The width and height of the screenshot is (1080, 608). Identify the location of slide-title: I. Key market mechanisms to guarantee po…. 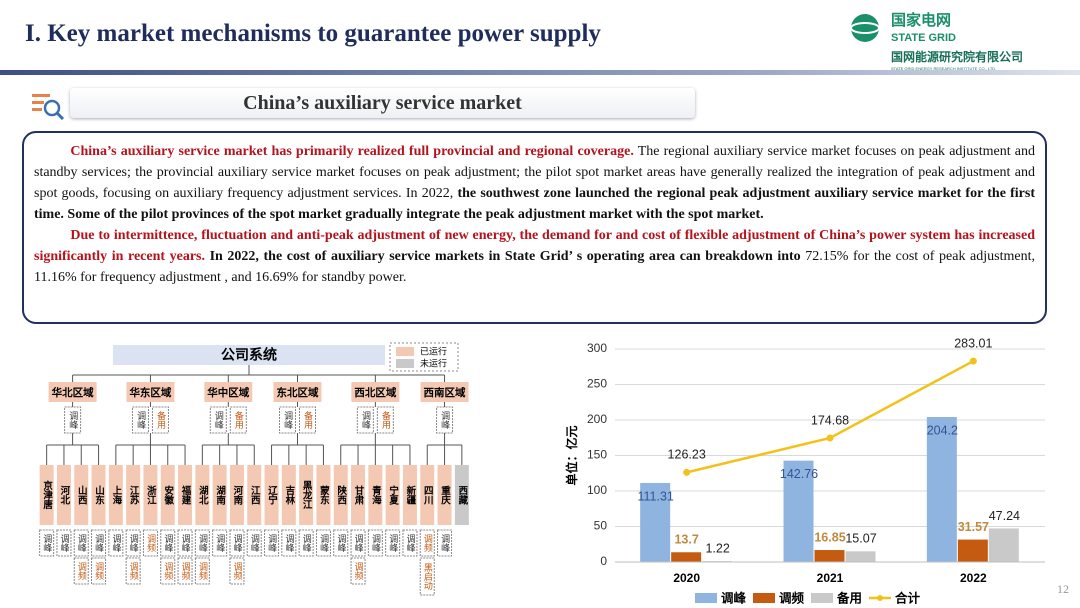
(313, 33).